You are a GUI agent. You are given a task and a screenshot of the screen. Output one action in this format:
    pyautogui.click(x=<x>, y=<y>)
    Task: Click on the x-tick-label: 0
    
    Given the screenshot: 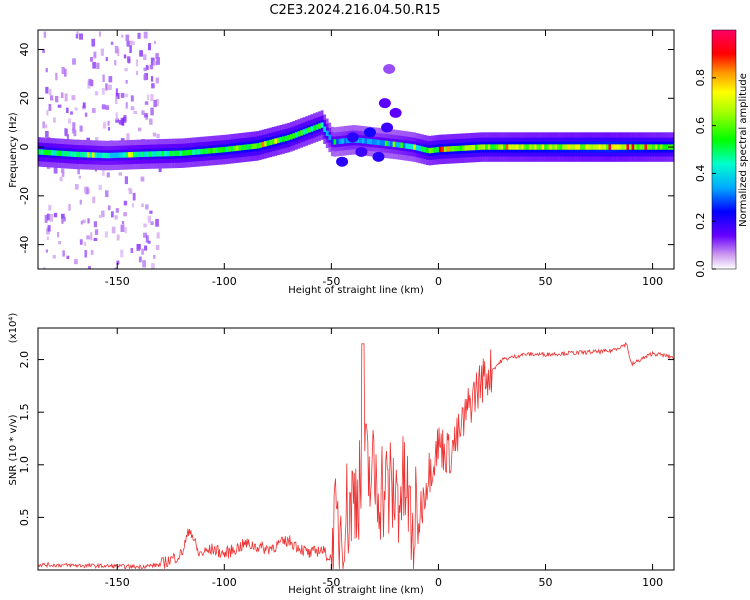 What is the action you would take?
    pyautogui.click(x=438, y=582)
    